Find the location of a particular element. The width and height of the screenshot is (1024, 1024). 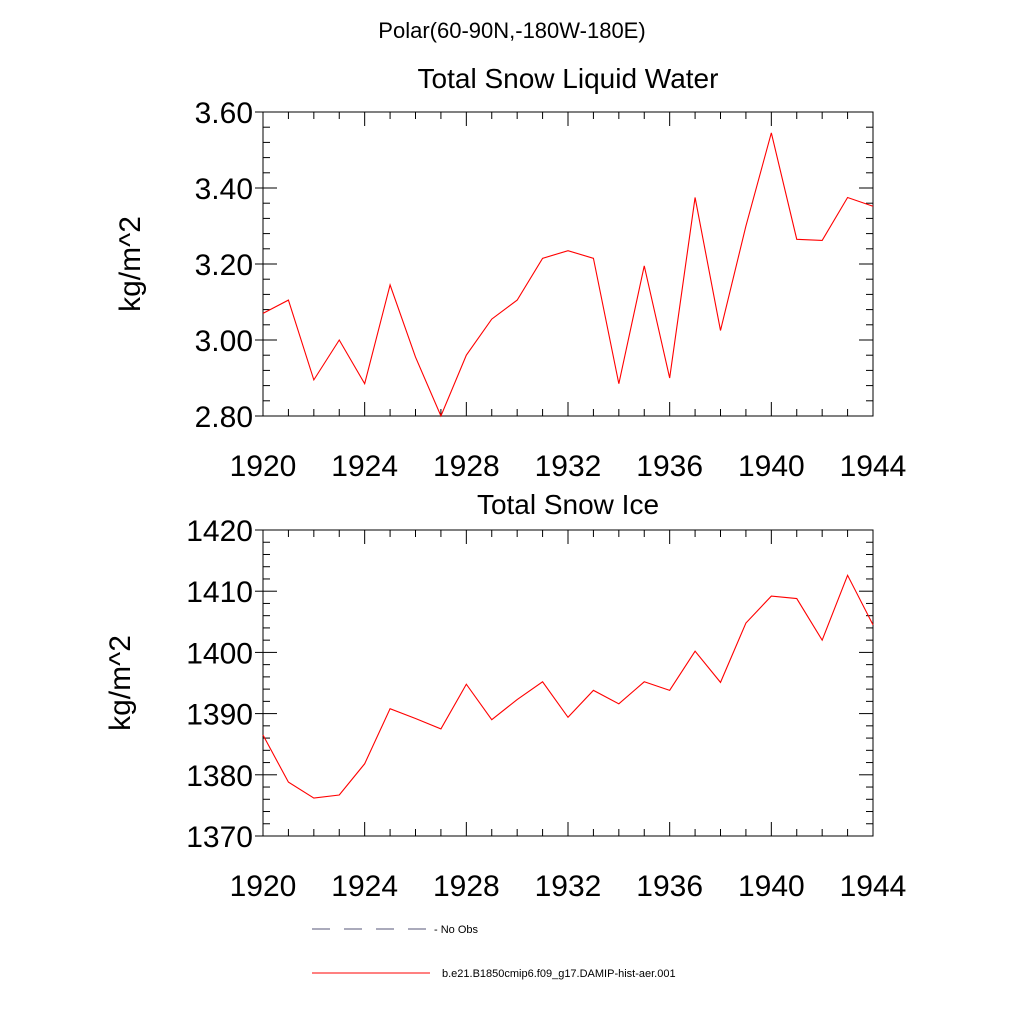

chart-title: Total Snow Ice is located at coordinates (568, 504).